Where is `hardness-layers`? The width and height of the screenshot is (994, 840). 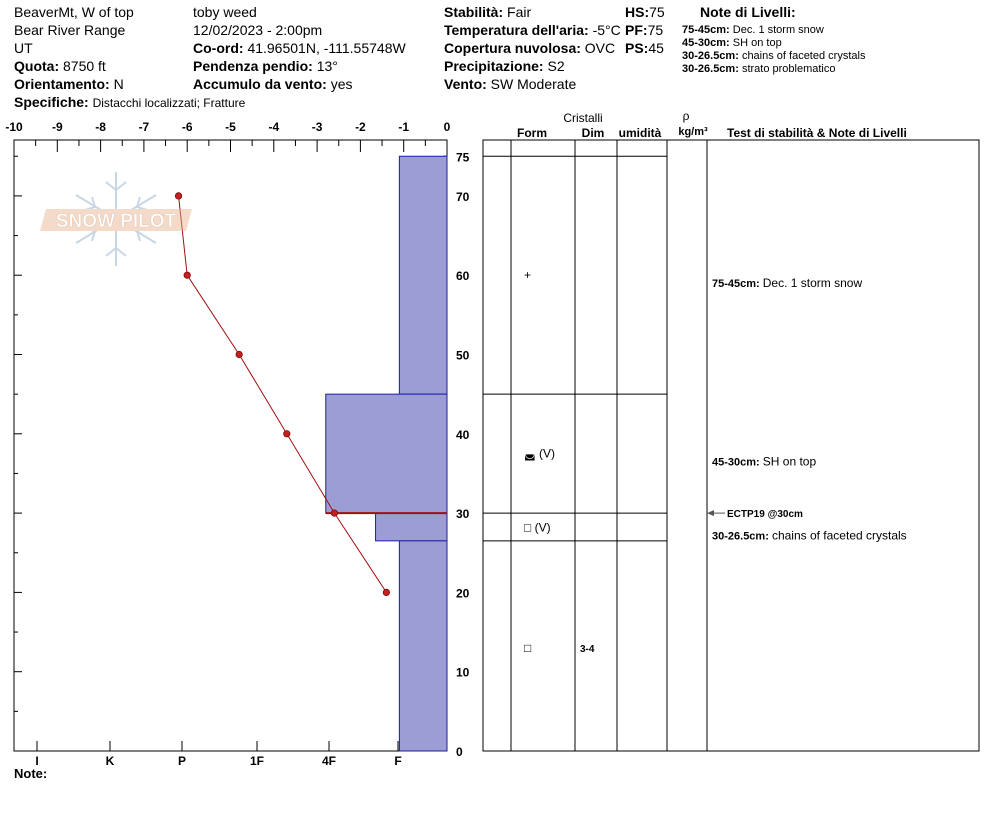
hardness-layers is located at coordinates (386, 453).